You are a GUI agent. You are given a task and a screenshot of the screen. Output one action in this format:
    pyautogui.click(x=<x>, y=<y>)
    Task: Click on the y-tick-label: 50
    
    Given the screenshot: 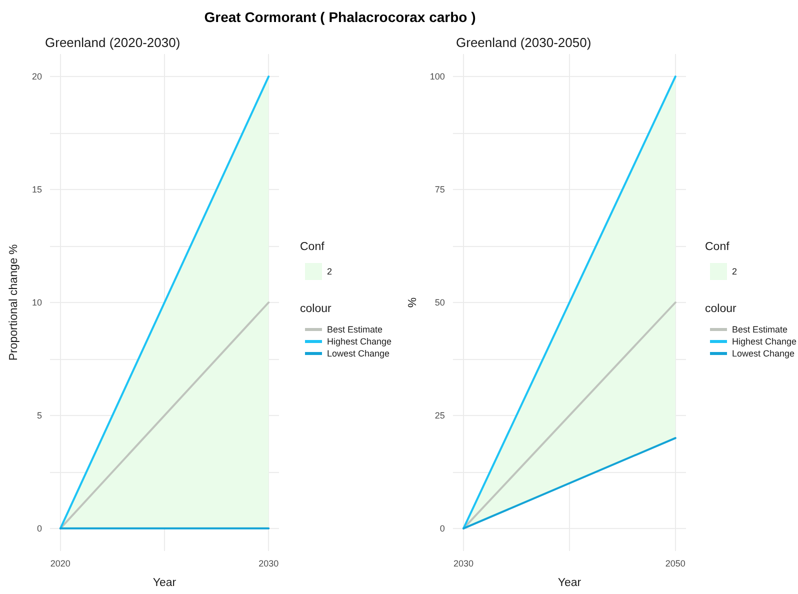 What is the action you would take?
    pyautogui.click(x=439, y=303)
    